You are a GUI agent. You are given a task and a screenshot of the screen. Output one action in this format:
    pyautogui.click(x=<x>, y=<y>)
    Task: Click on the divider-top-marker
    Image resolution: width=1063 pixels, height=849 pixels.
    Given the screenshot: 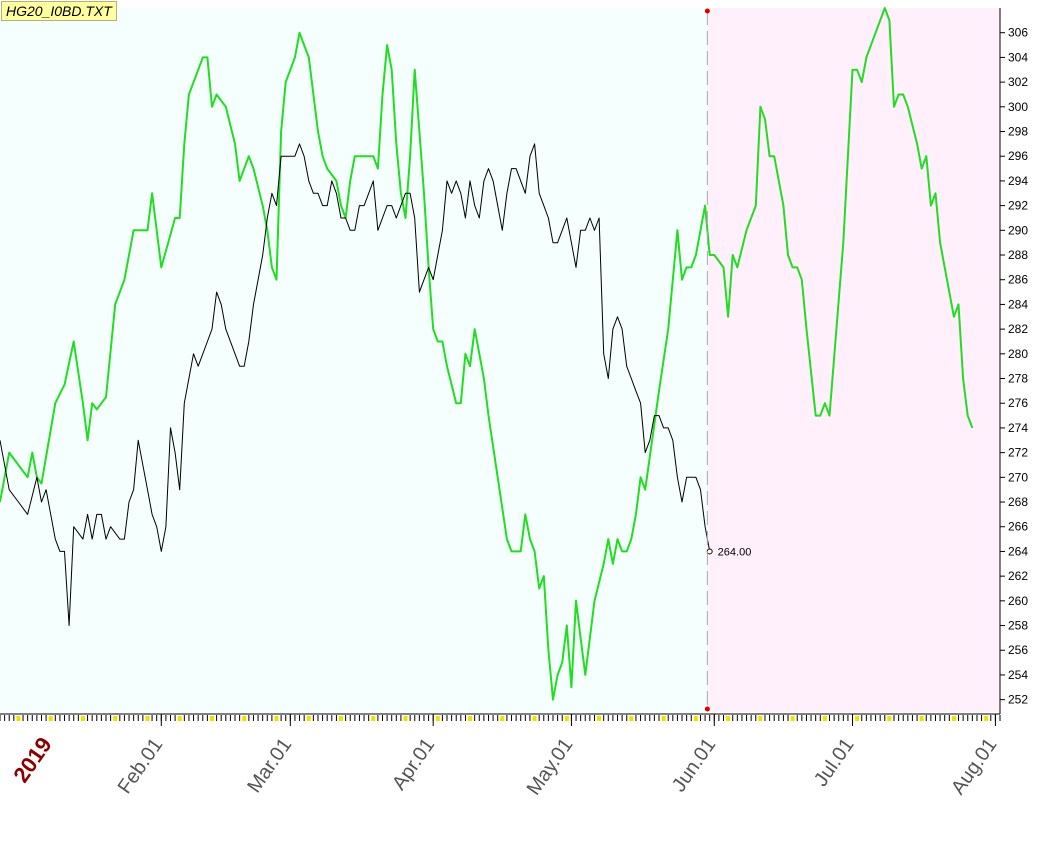 What is the action you would take?
    pyautogui.click(x=707, y=11)
    